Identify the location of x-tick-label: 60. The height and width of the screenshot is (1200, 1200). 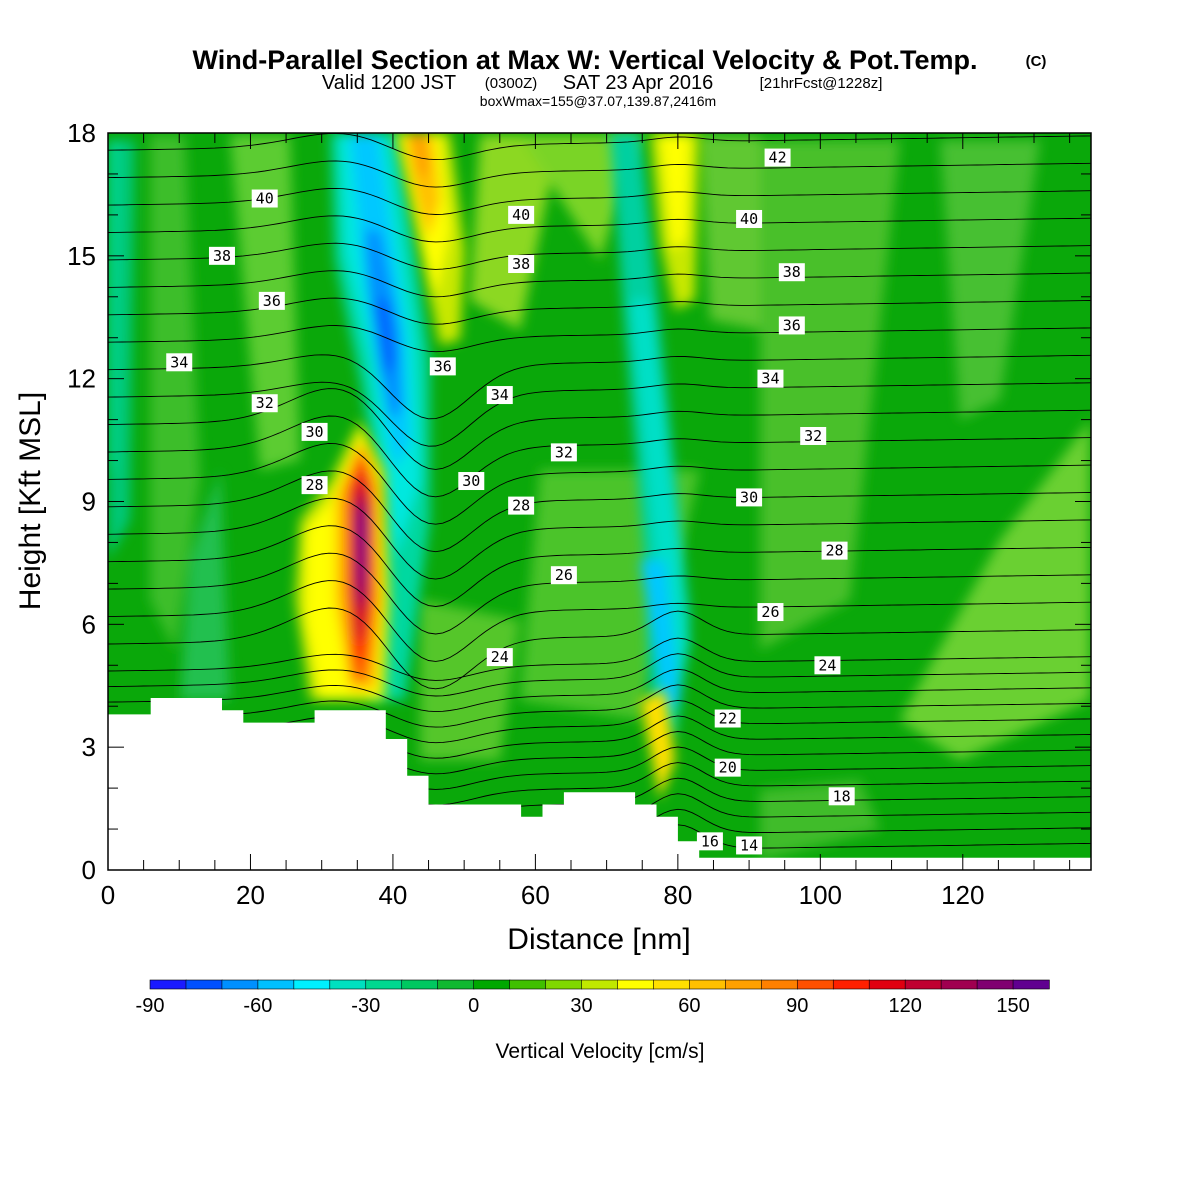
(535, 895).